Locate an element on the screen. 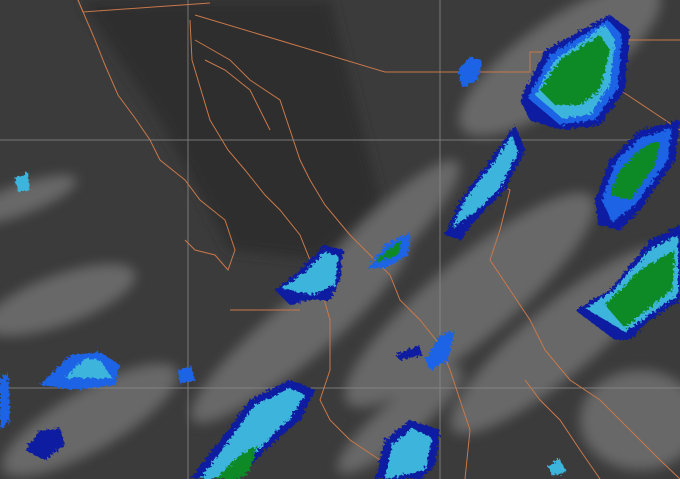  storm-cluster-northeast is located at coordinates (575, 72).